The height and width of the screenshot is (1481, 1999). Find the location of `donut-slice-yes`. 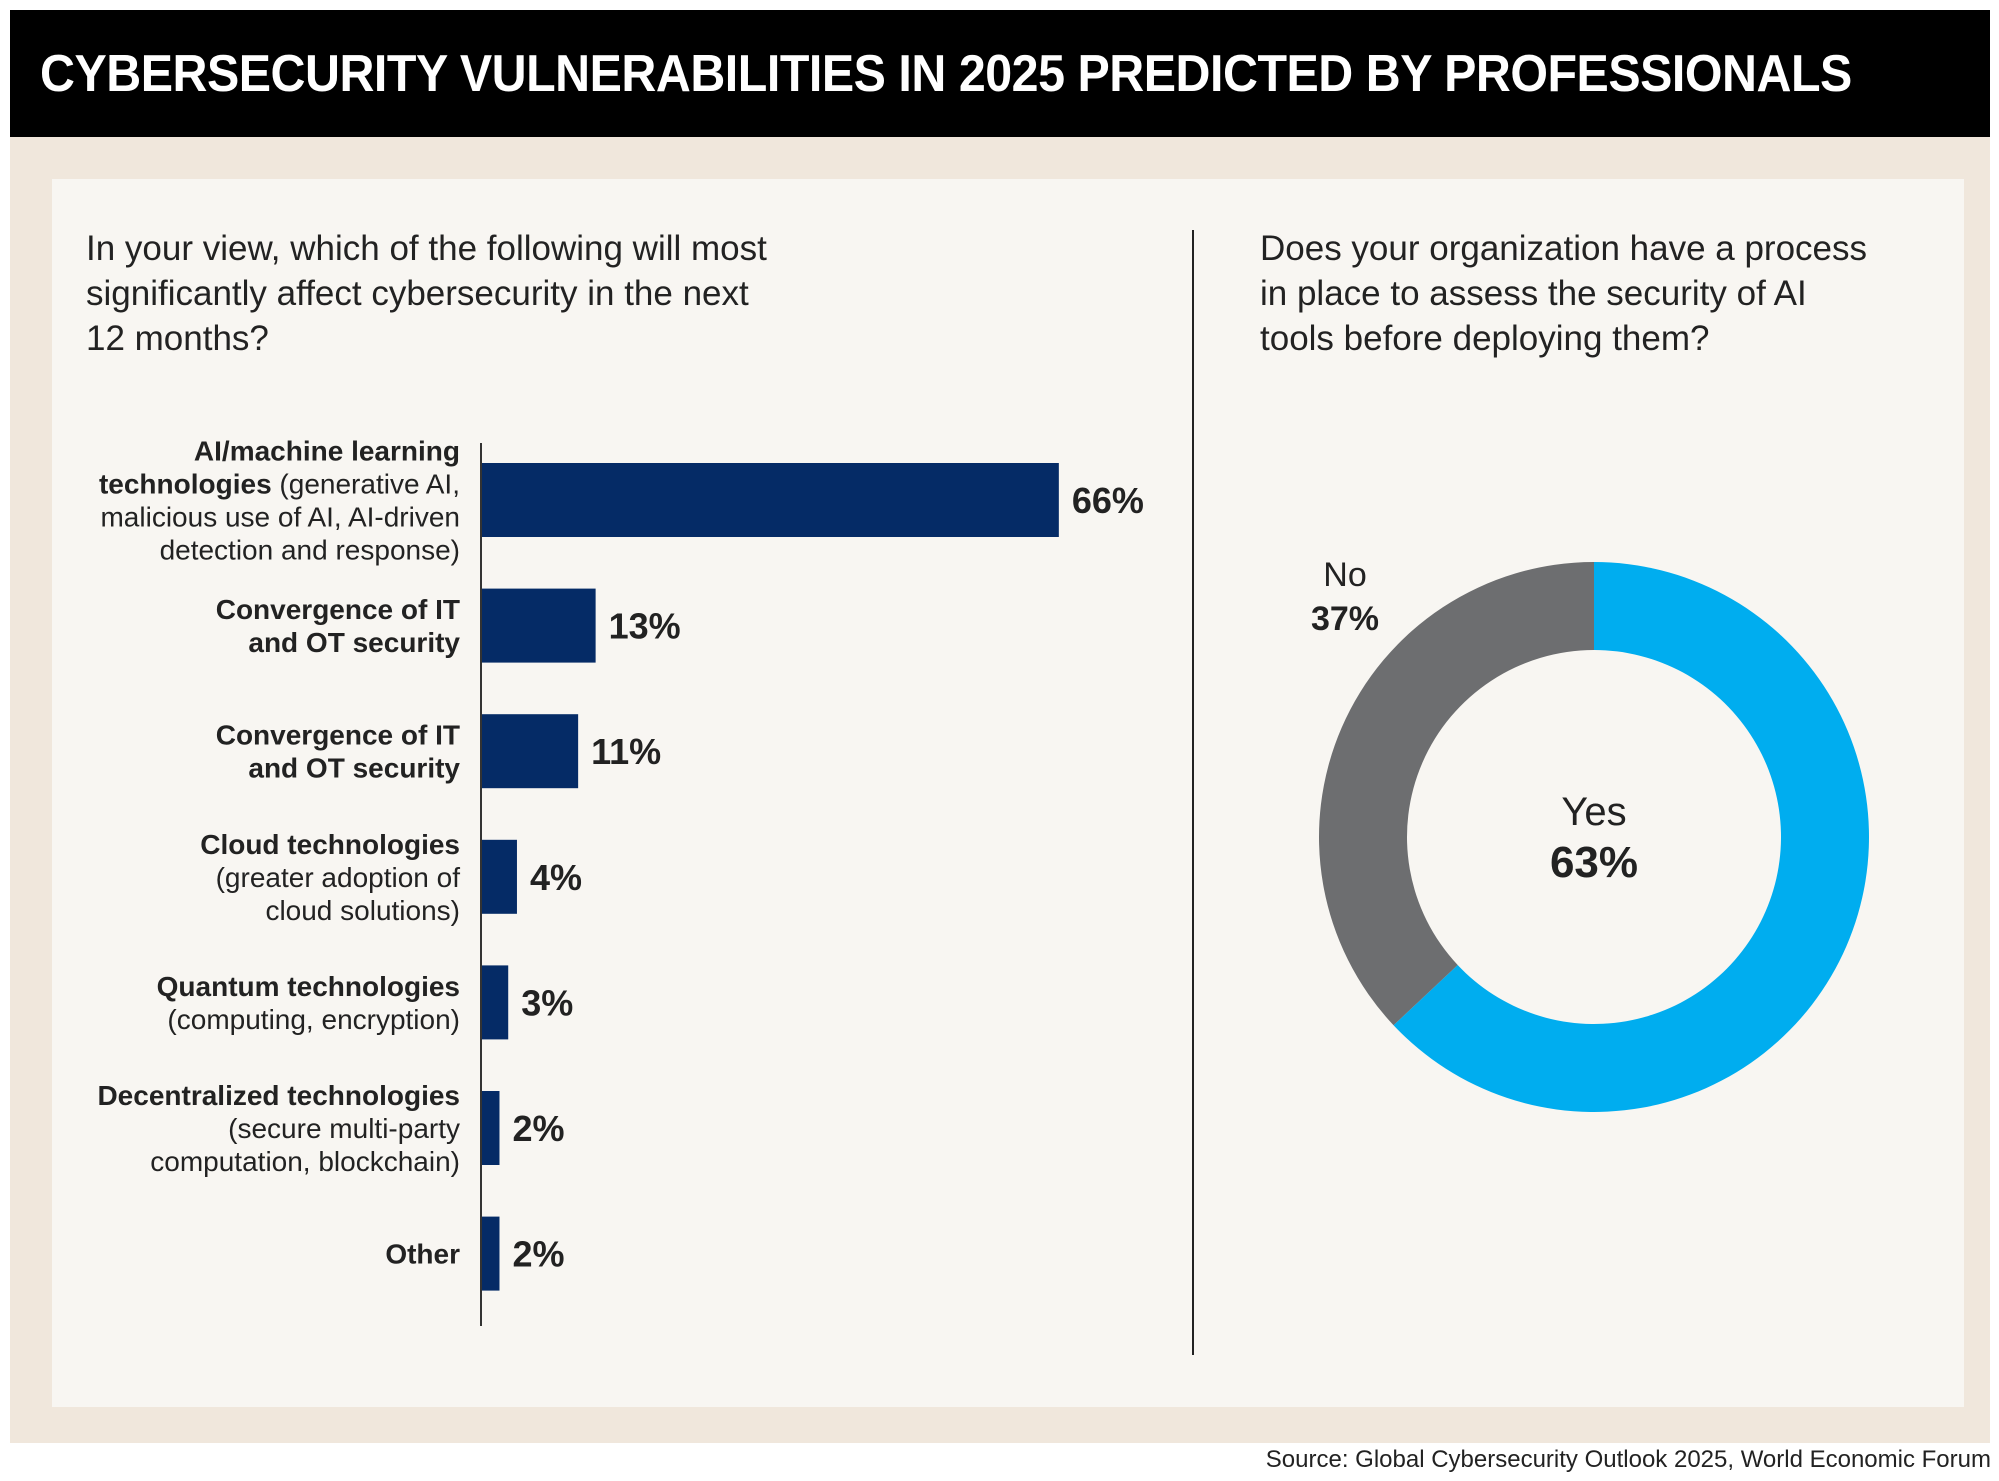

donut-slice-yes is located at coordinates (1631, 837).